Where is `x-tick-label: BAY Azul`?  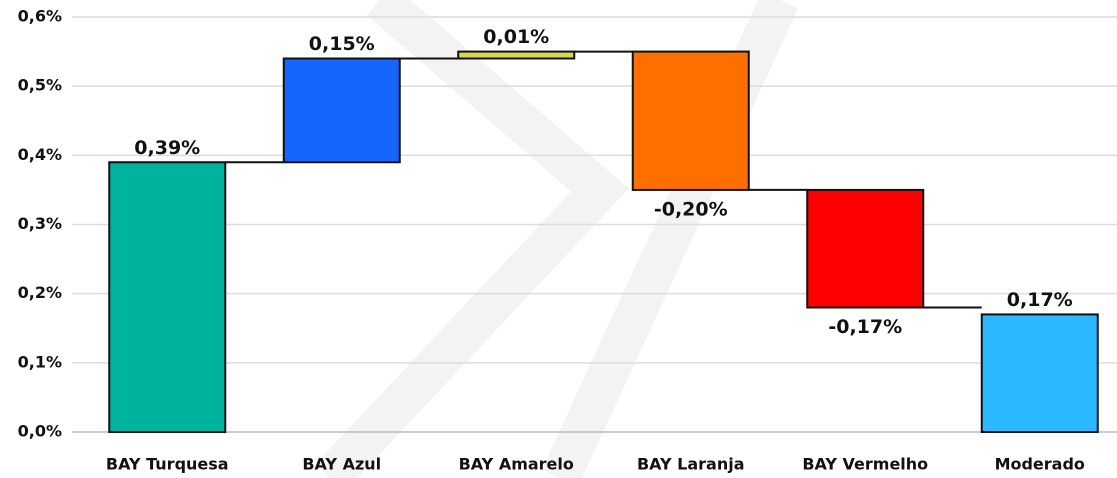 x-tick-label: BAY Azul is located at coordinates (341, 464).